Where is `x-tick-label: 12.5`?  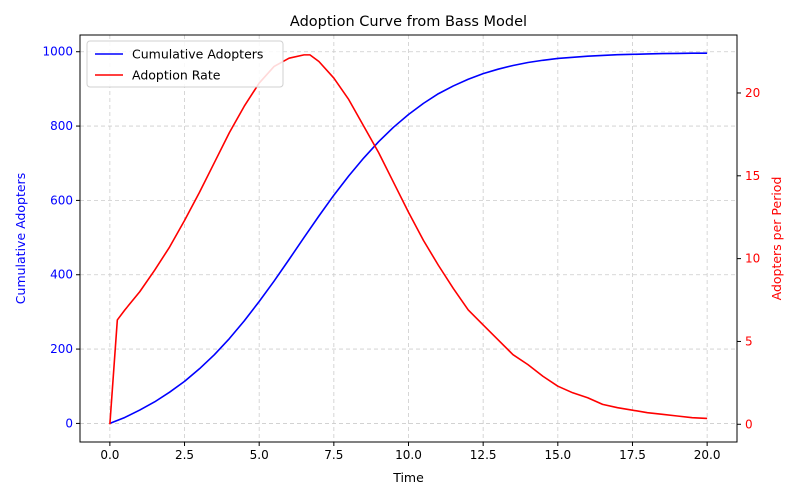
x-tick-label: 12.5 is located at coordinates (483, 455).